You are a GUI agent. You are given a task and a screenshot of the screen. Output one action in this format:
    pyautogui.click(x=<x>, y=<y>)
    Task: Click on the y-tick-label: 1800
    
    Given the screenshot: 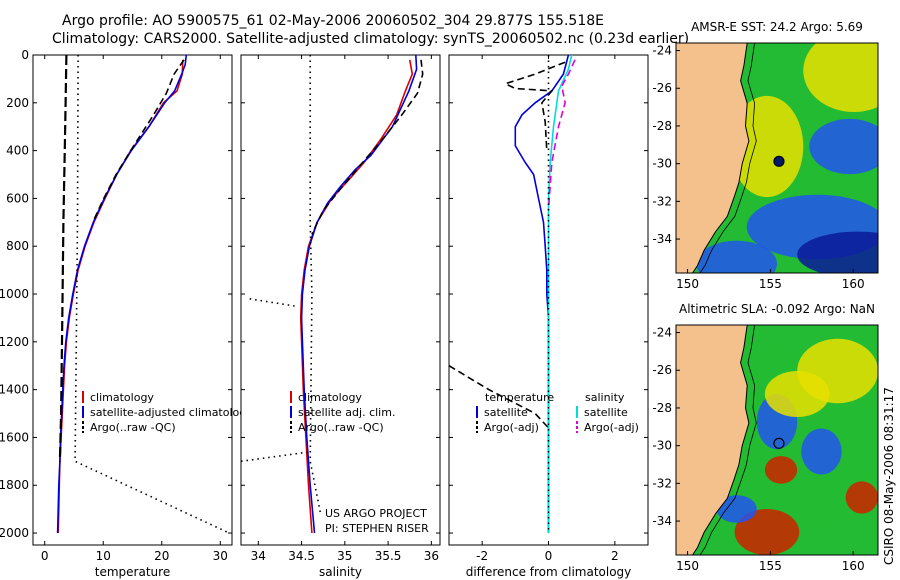 What is the action you would take?
    pyautogui.click(x=14, y=485)
    